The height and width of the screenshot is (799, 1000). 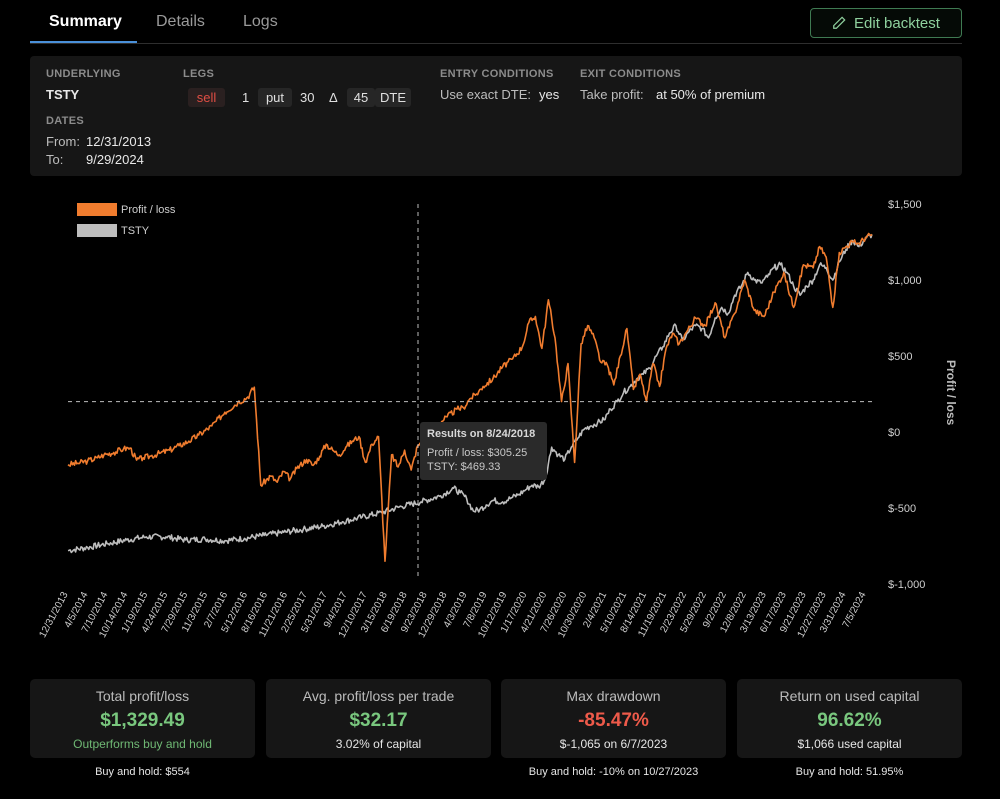 I want to click on exit-value: at 50% of premium, so click(x=711, y=94).